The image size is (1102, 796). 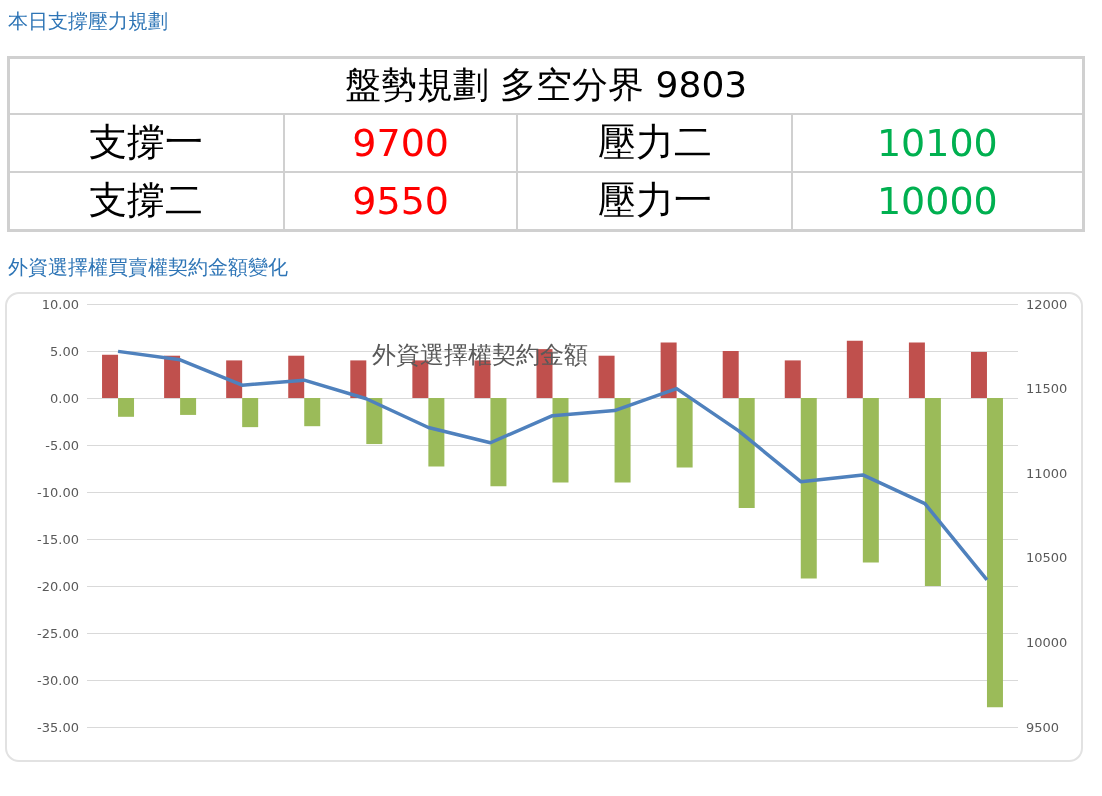 I want to click on y-tick-label: -25.00, so click(x=58, y=633).